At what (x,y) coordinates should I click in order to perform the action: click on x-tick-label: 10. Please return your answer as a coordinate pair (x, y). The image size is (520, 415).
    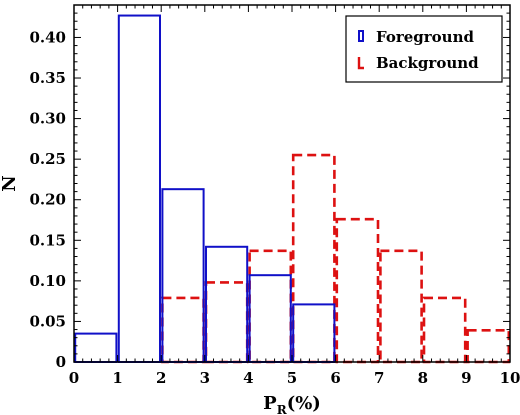
    Looking at the image, I should click on (510, 378).